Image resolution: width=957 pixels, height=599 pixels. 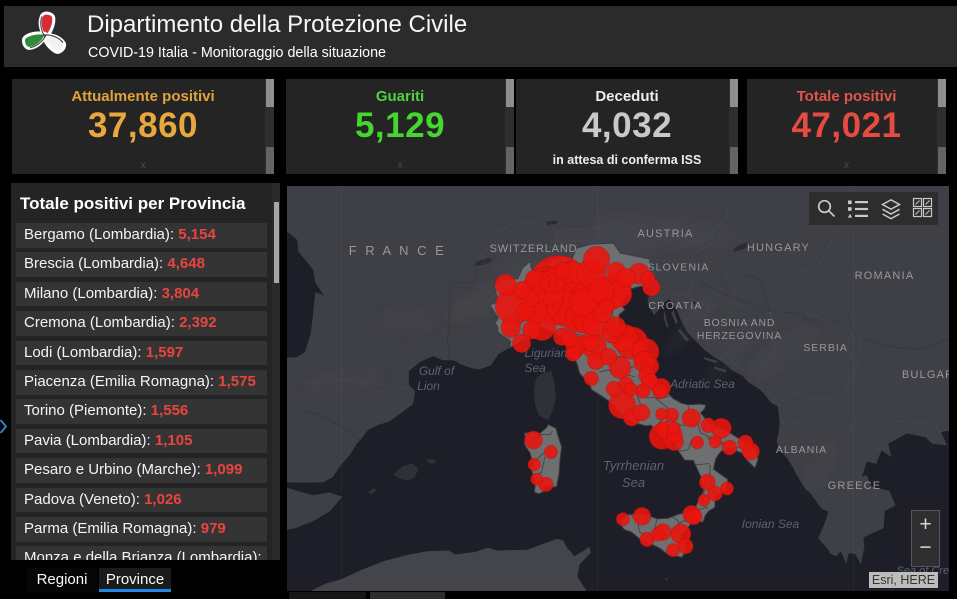 What do you see at coordinates (925, 375) in the screenshot?
I see `svg-text: BULGARIA` at bounding box center [925, 375].